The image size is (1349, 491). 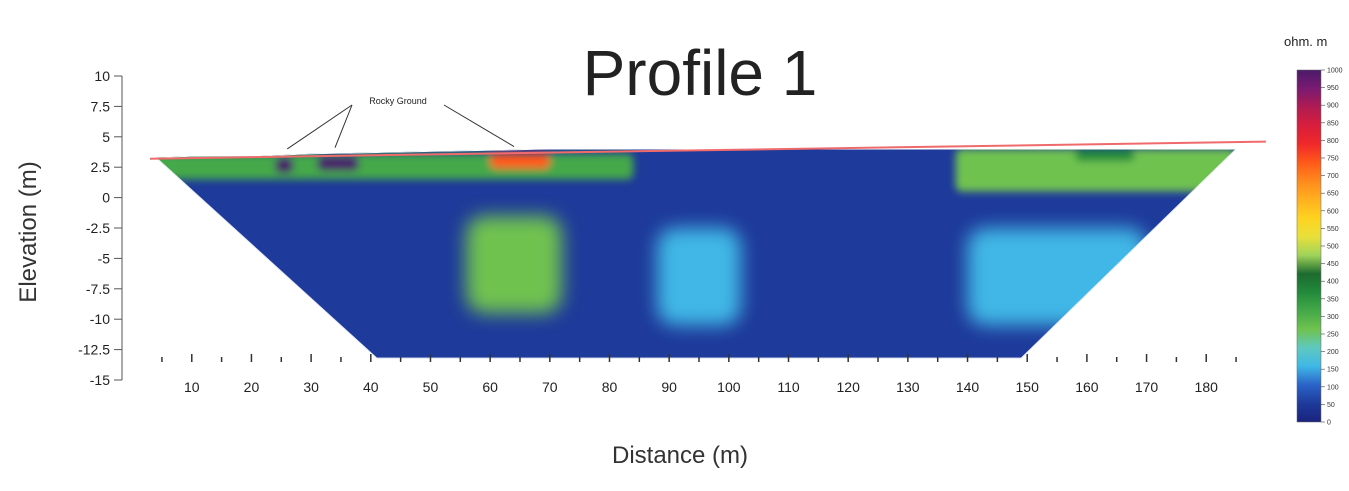 I want to click on y-tick-label: -7.5, so click(x=98, y=289).